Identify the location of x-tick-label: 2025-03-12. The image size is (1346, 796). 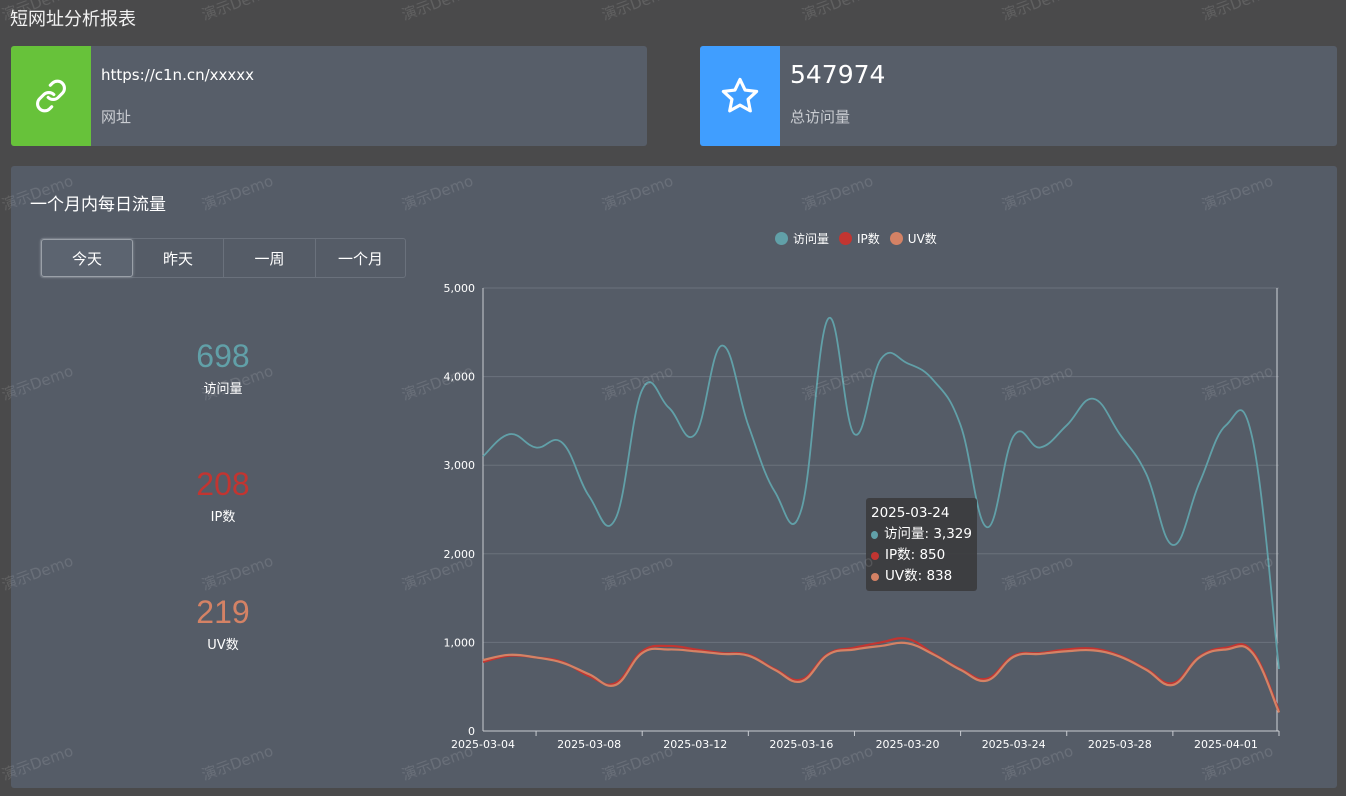
(695, 744).